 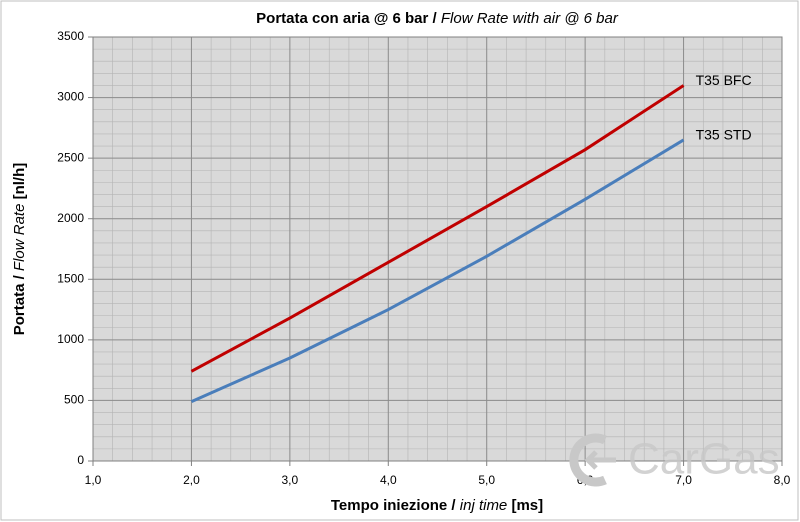 I want to click on x-tick-label: 4,0, so click(x=388, y=480).